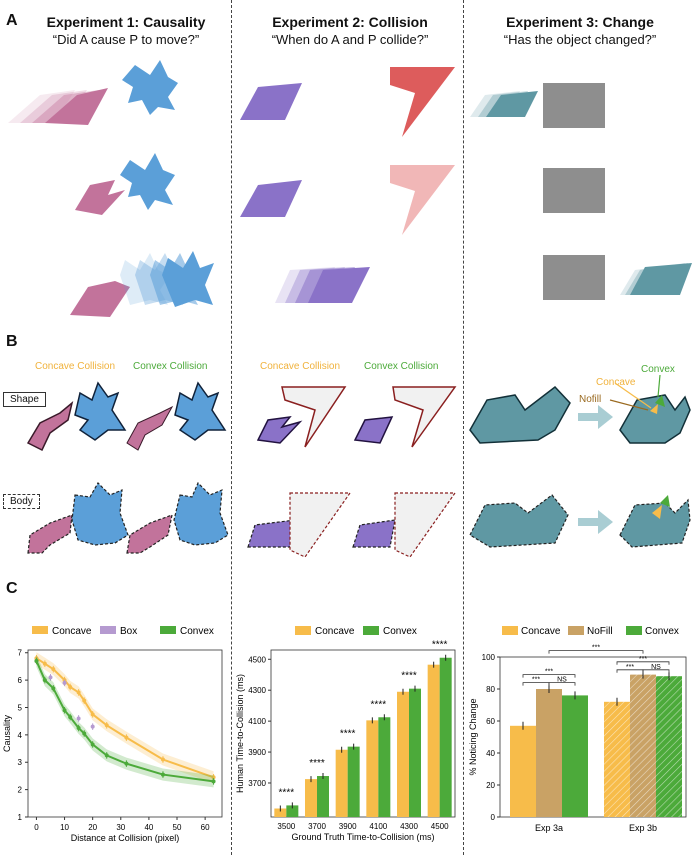 The height and width of the screenshot is (855, 692). Describe the element at coordinates (665, 501) in the screenshot. I see `b-body-change-convex-patch` at that location.